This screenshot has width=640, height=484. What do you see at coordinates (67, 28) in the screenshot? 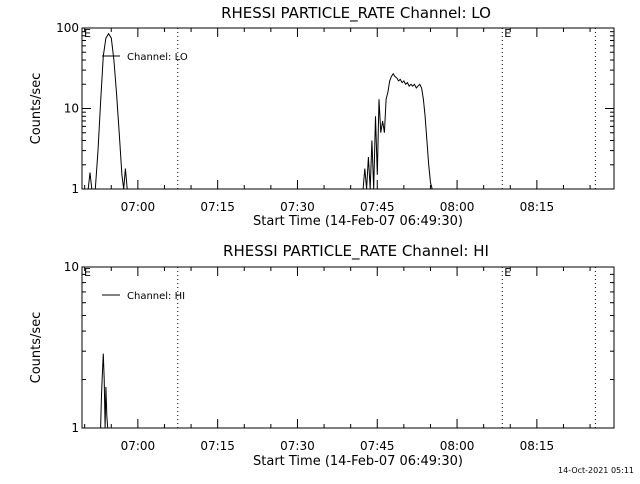
I see `y-tick-label: 100` at bounding box center [67, 28].